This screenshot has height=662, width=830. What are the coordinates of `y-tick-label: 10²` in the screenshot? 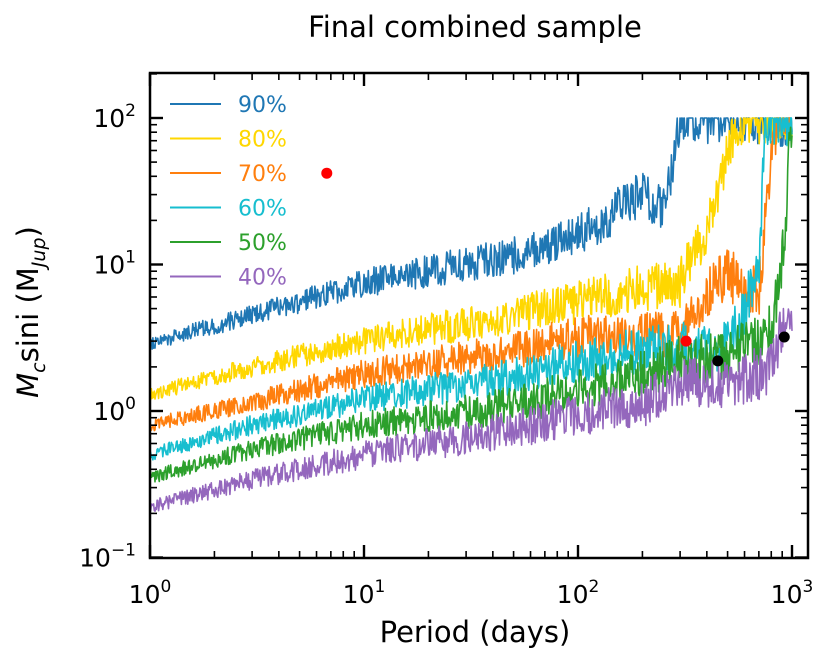 It's located at (114, 117).